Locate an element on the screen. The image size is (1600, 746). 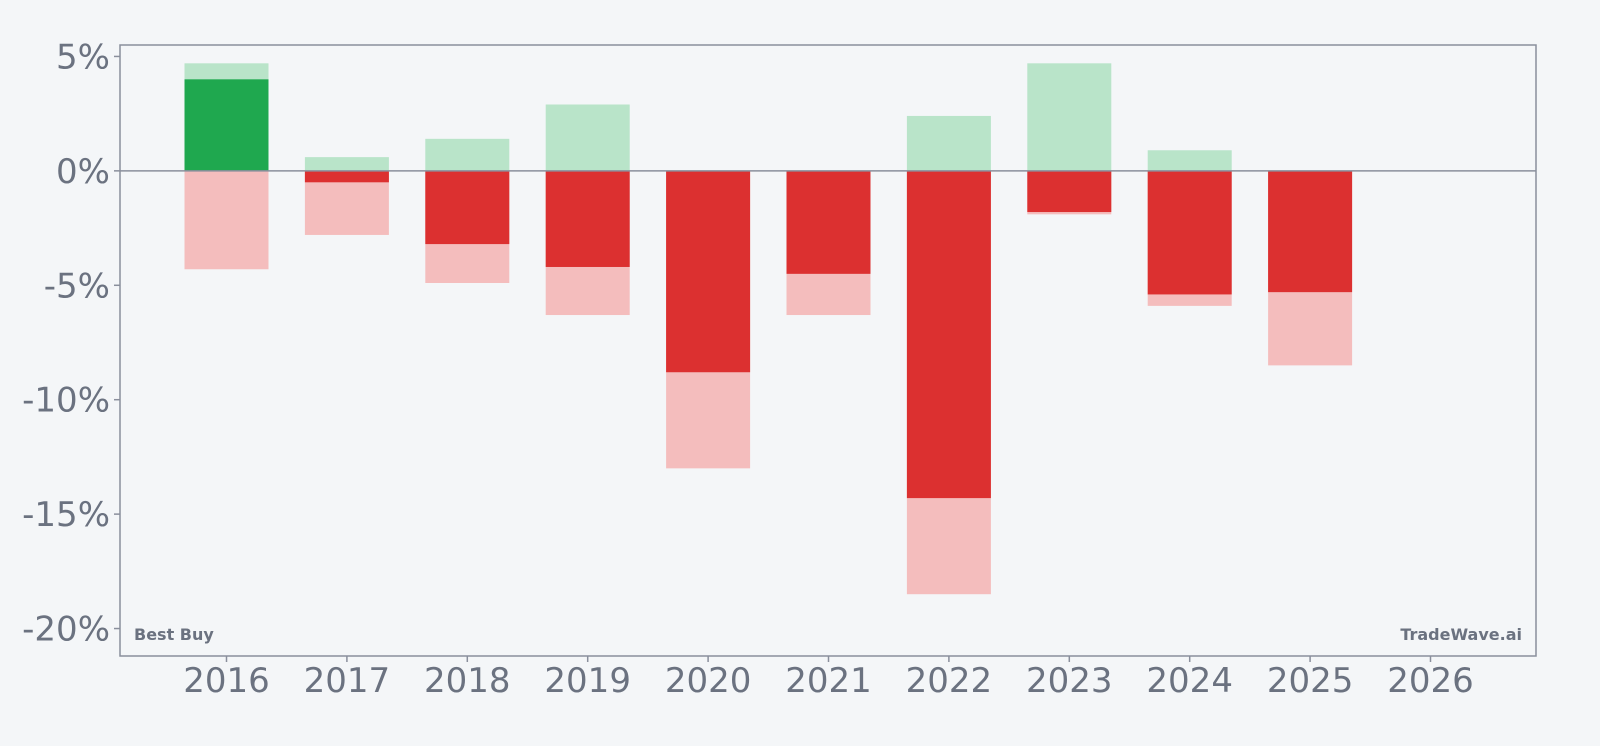
y-tick-label: -5% is located at coordinates (77, 286).